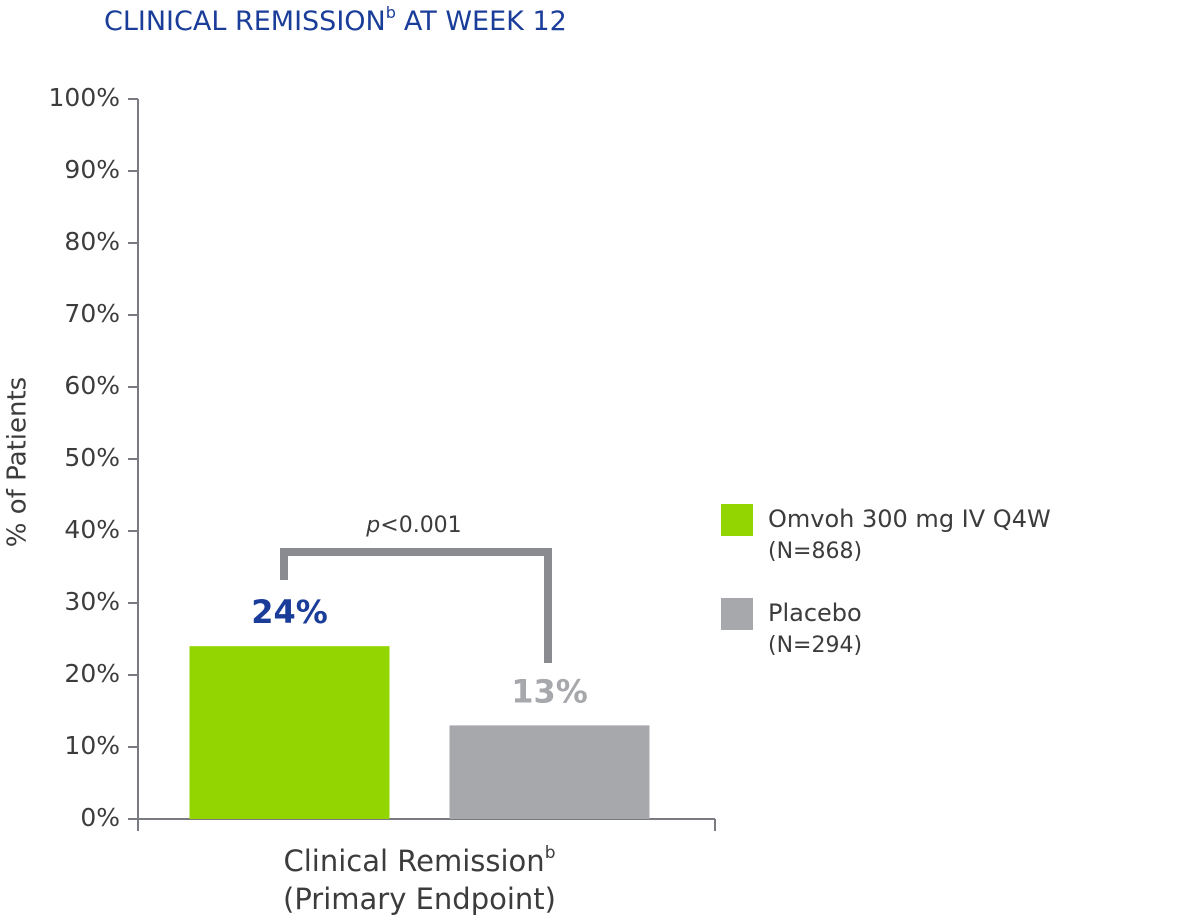  I want to click on y-tick-label: 0%, so click(100, 817).